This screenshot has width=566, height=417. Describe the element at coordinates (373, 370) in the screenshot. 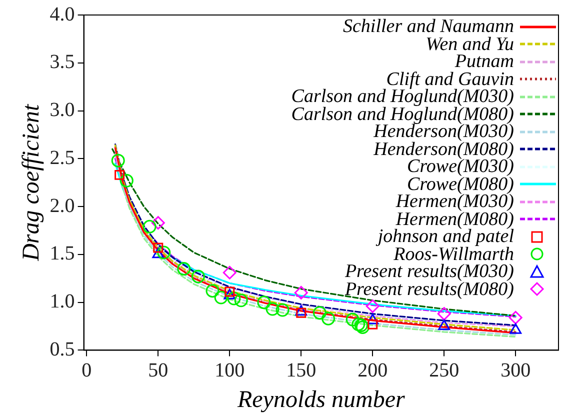

I see `x-tick-label: 200` at that location.